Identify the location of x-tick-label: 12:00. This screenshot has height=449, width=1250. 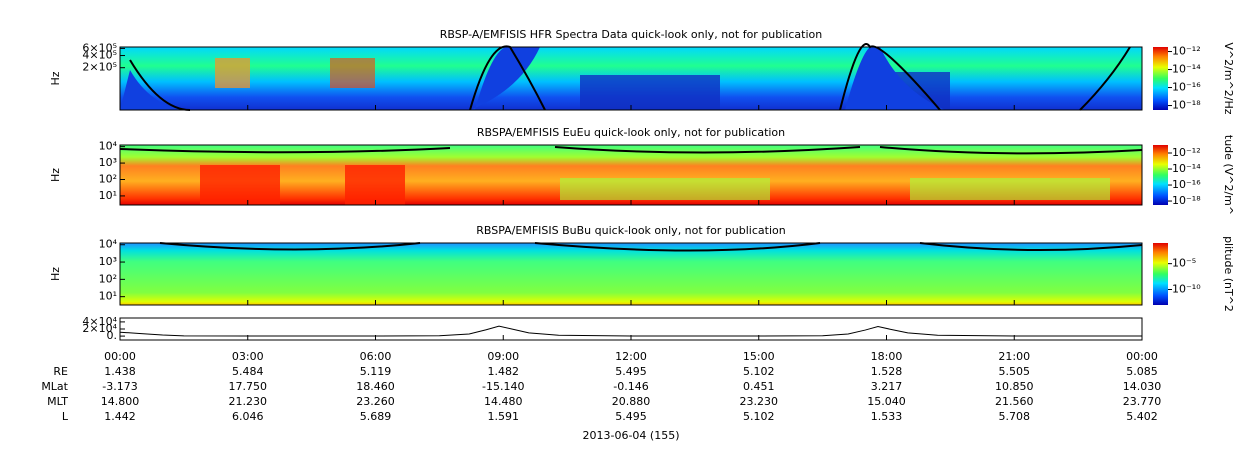
(631, 356).